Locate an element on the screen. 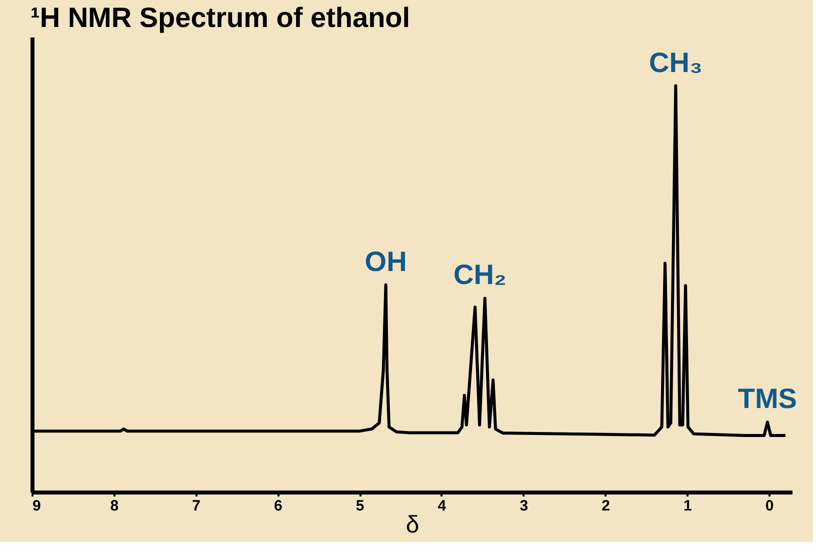  x-tick-label: 2 is located at coordinates (606, 506).